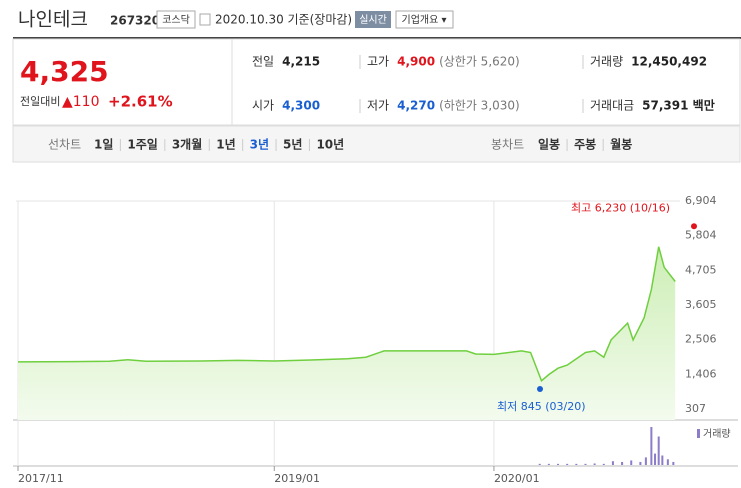 The width and height of the screenshot is (741, 488). Describe the element at coordinates (416, 62) in the screenshot. I see `stat-value: 4,900` at that location.